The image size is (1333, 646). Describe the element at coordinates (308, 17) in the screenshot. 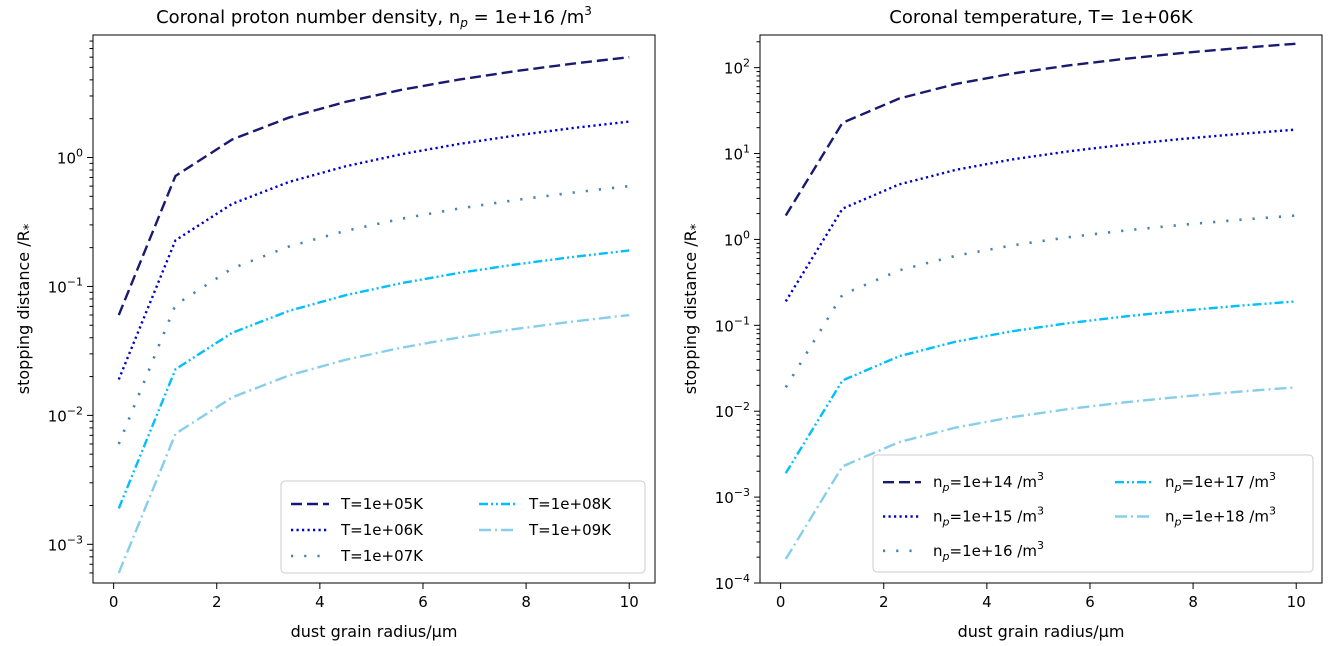

I see `title-text: Coronal proton number density, n` at that location.